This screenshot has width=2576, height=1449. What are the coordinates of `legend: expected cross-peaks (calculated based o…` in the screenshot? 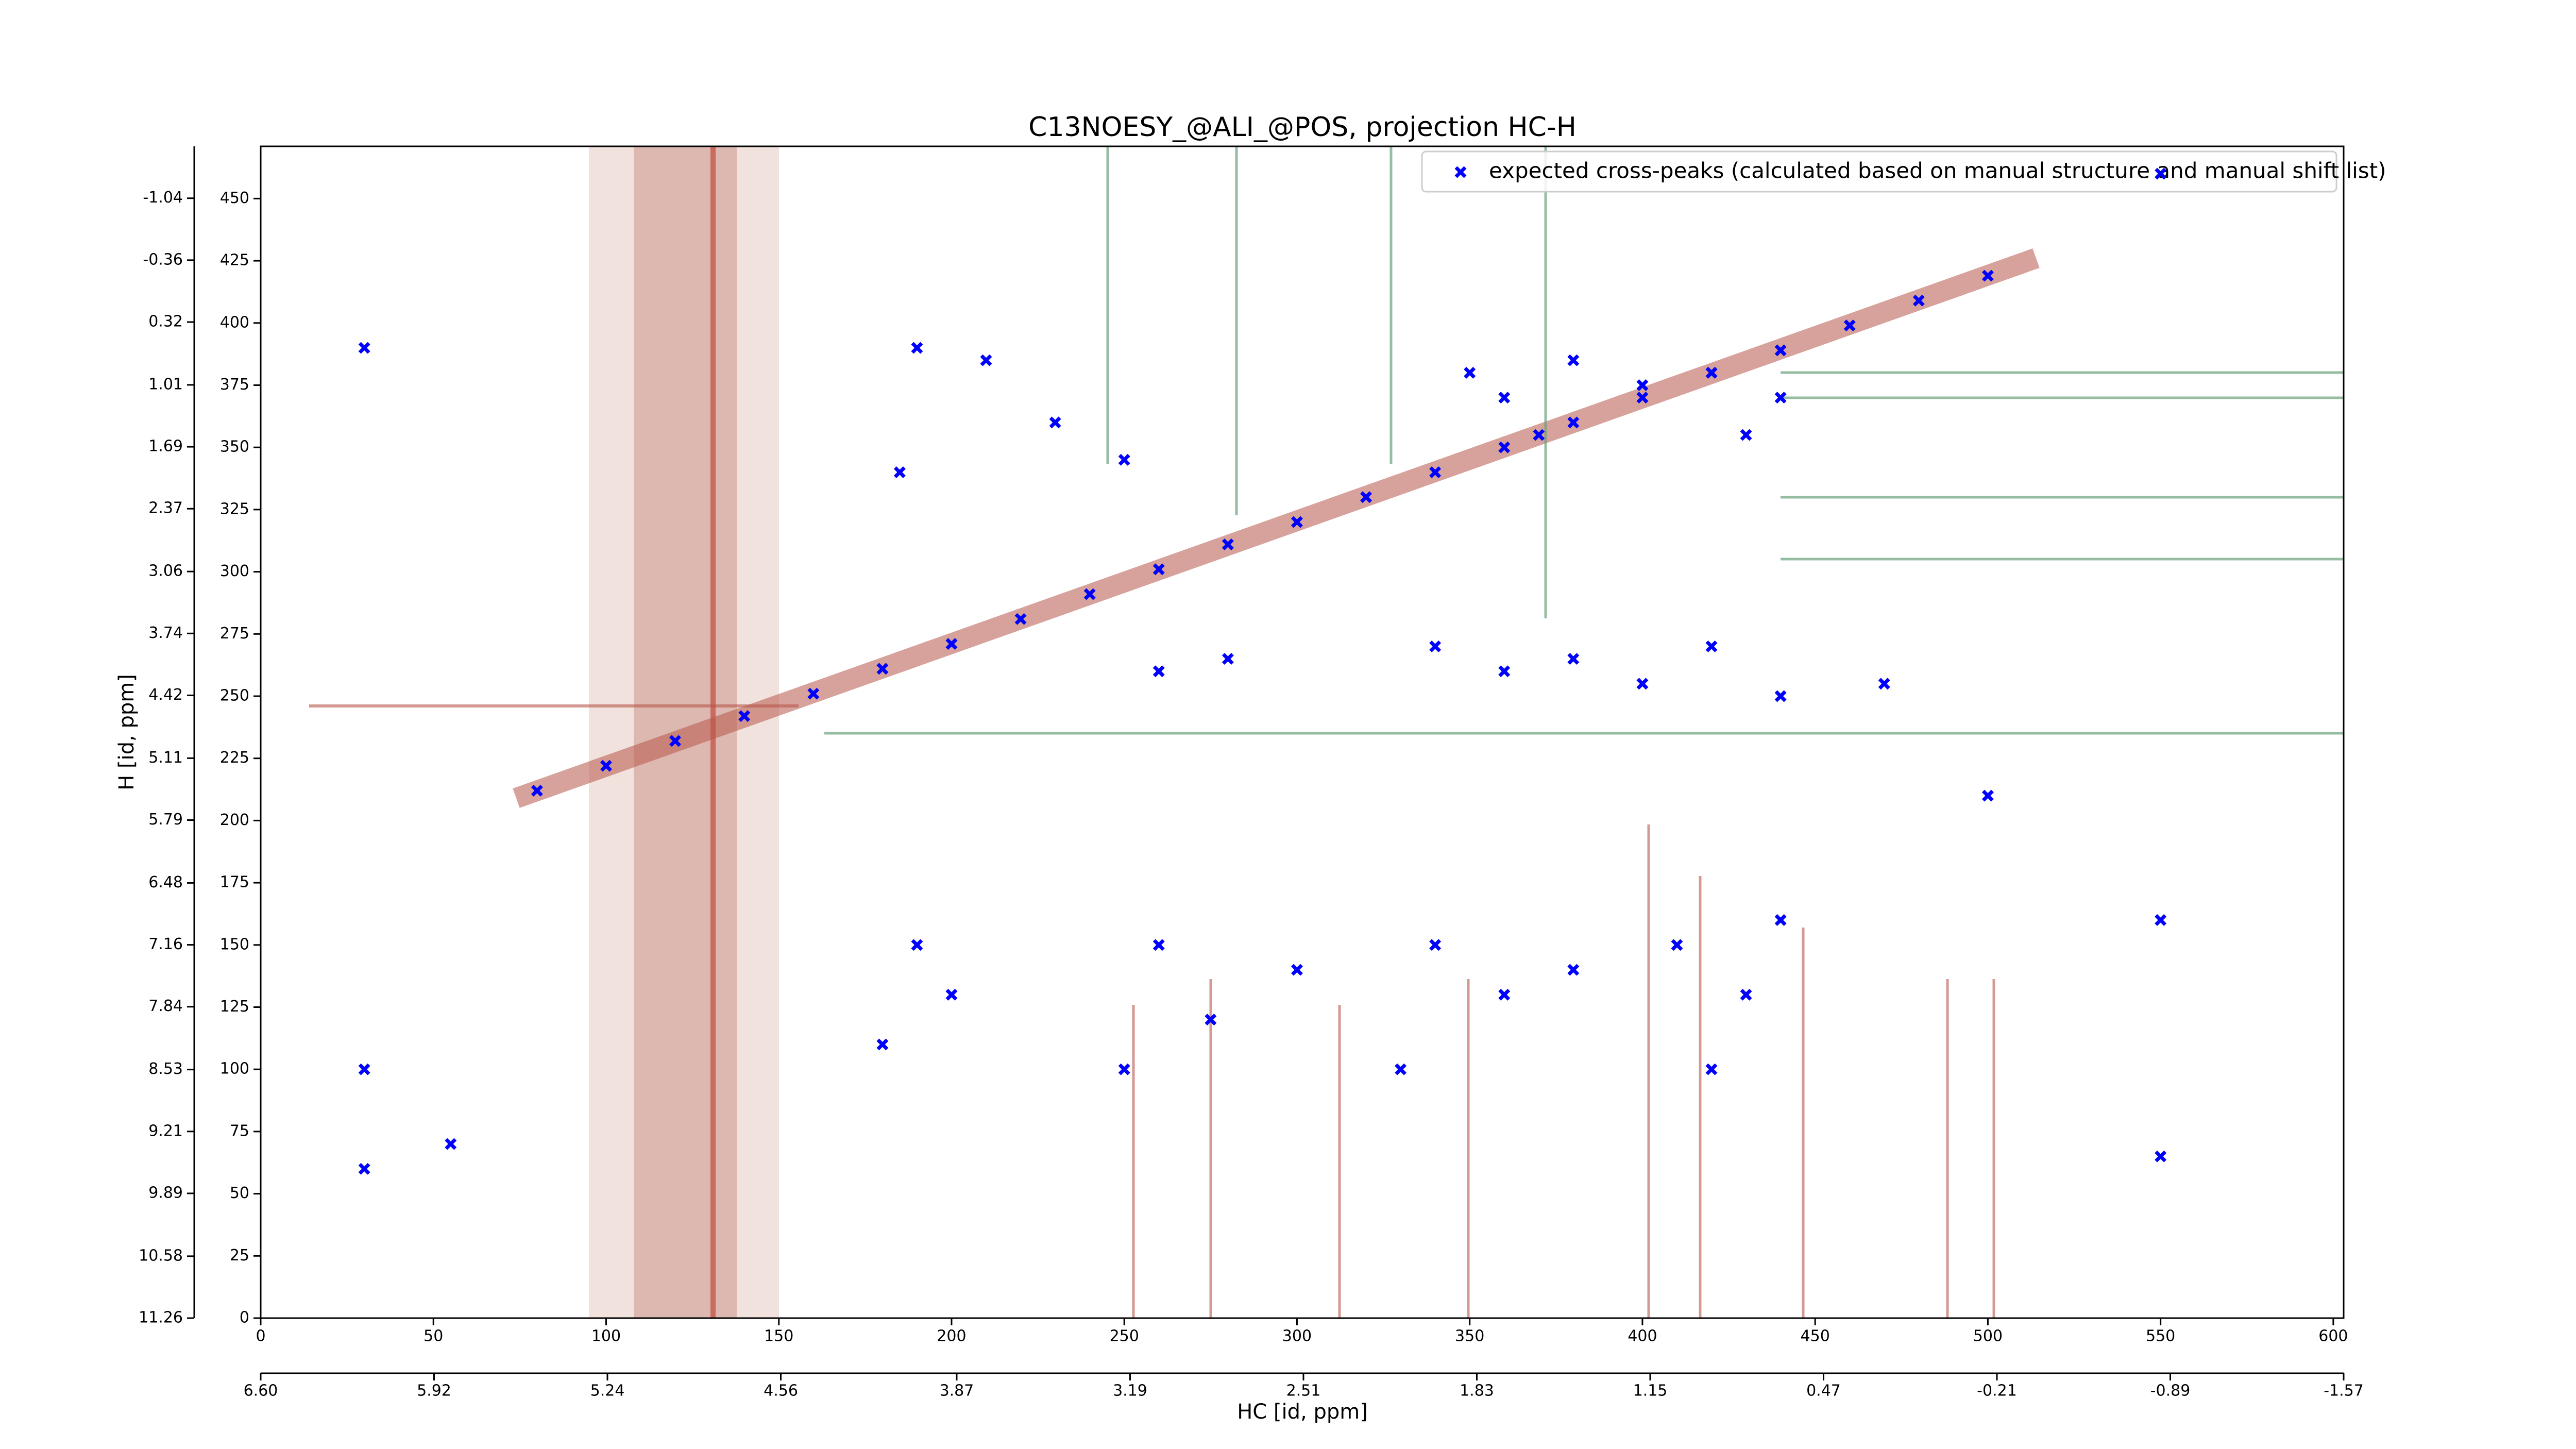 It's located at (1903, 171).